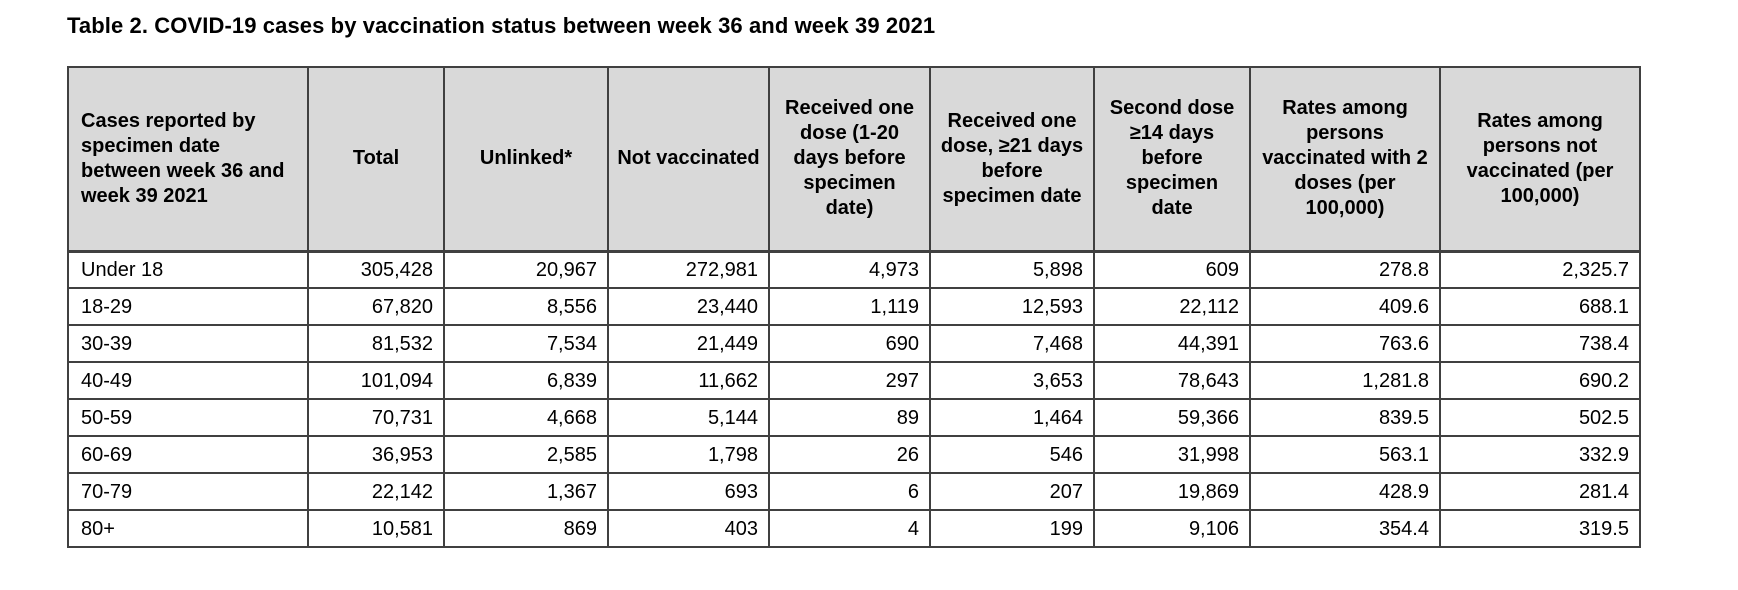  I want to click on value-cell: 19,869, so click(1172, 491).